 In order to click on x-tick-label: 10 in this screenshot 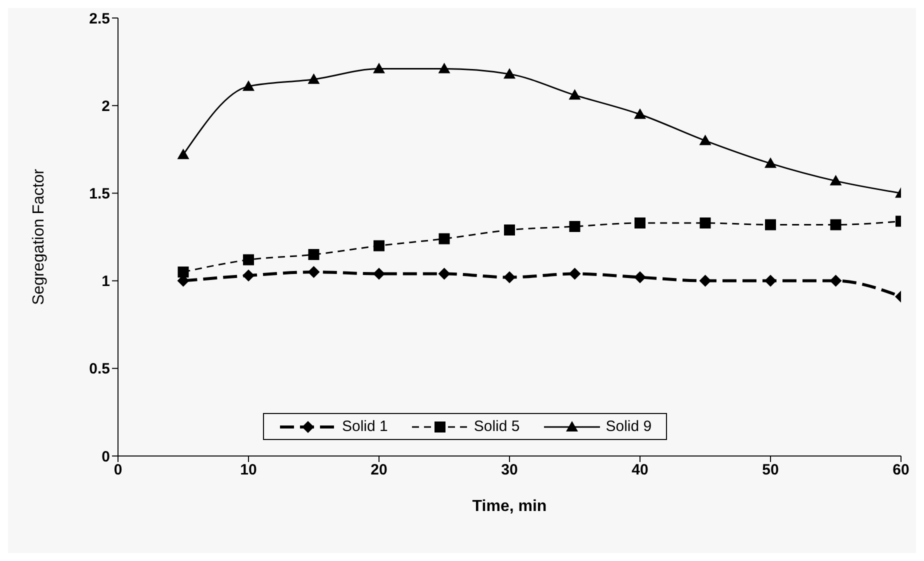, I will do `click(248, 470)`.